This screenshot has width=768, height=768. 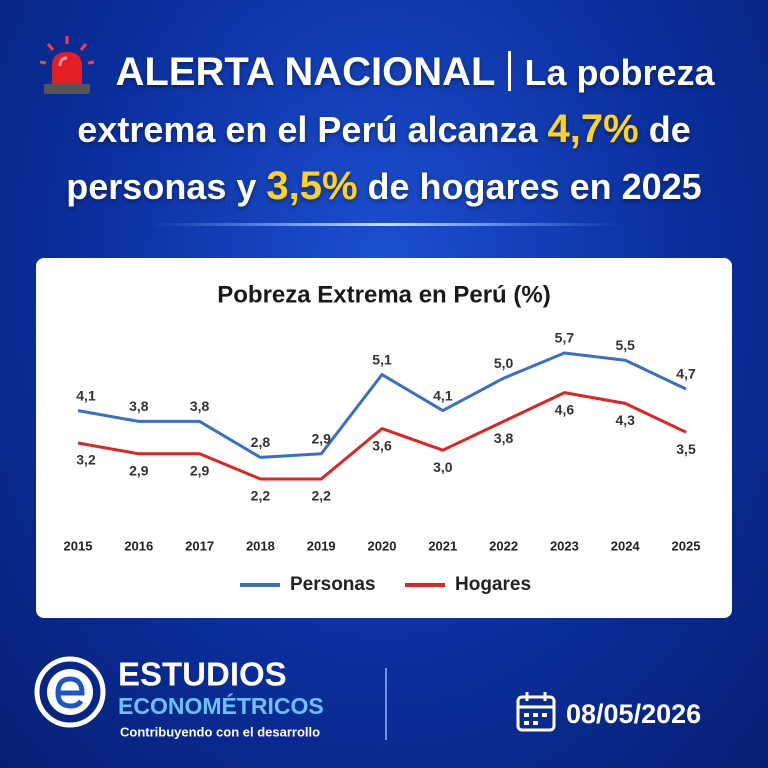 What do you see at coordinates (138, 545) in the screenshot?
I see `x-tick-label: 2016` at bounding box center [138, 545].